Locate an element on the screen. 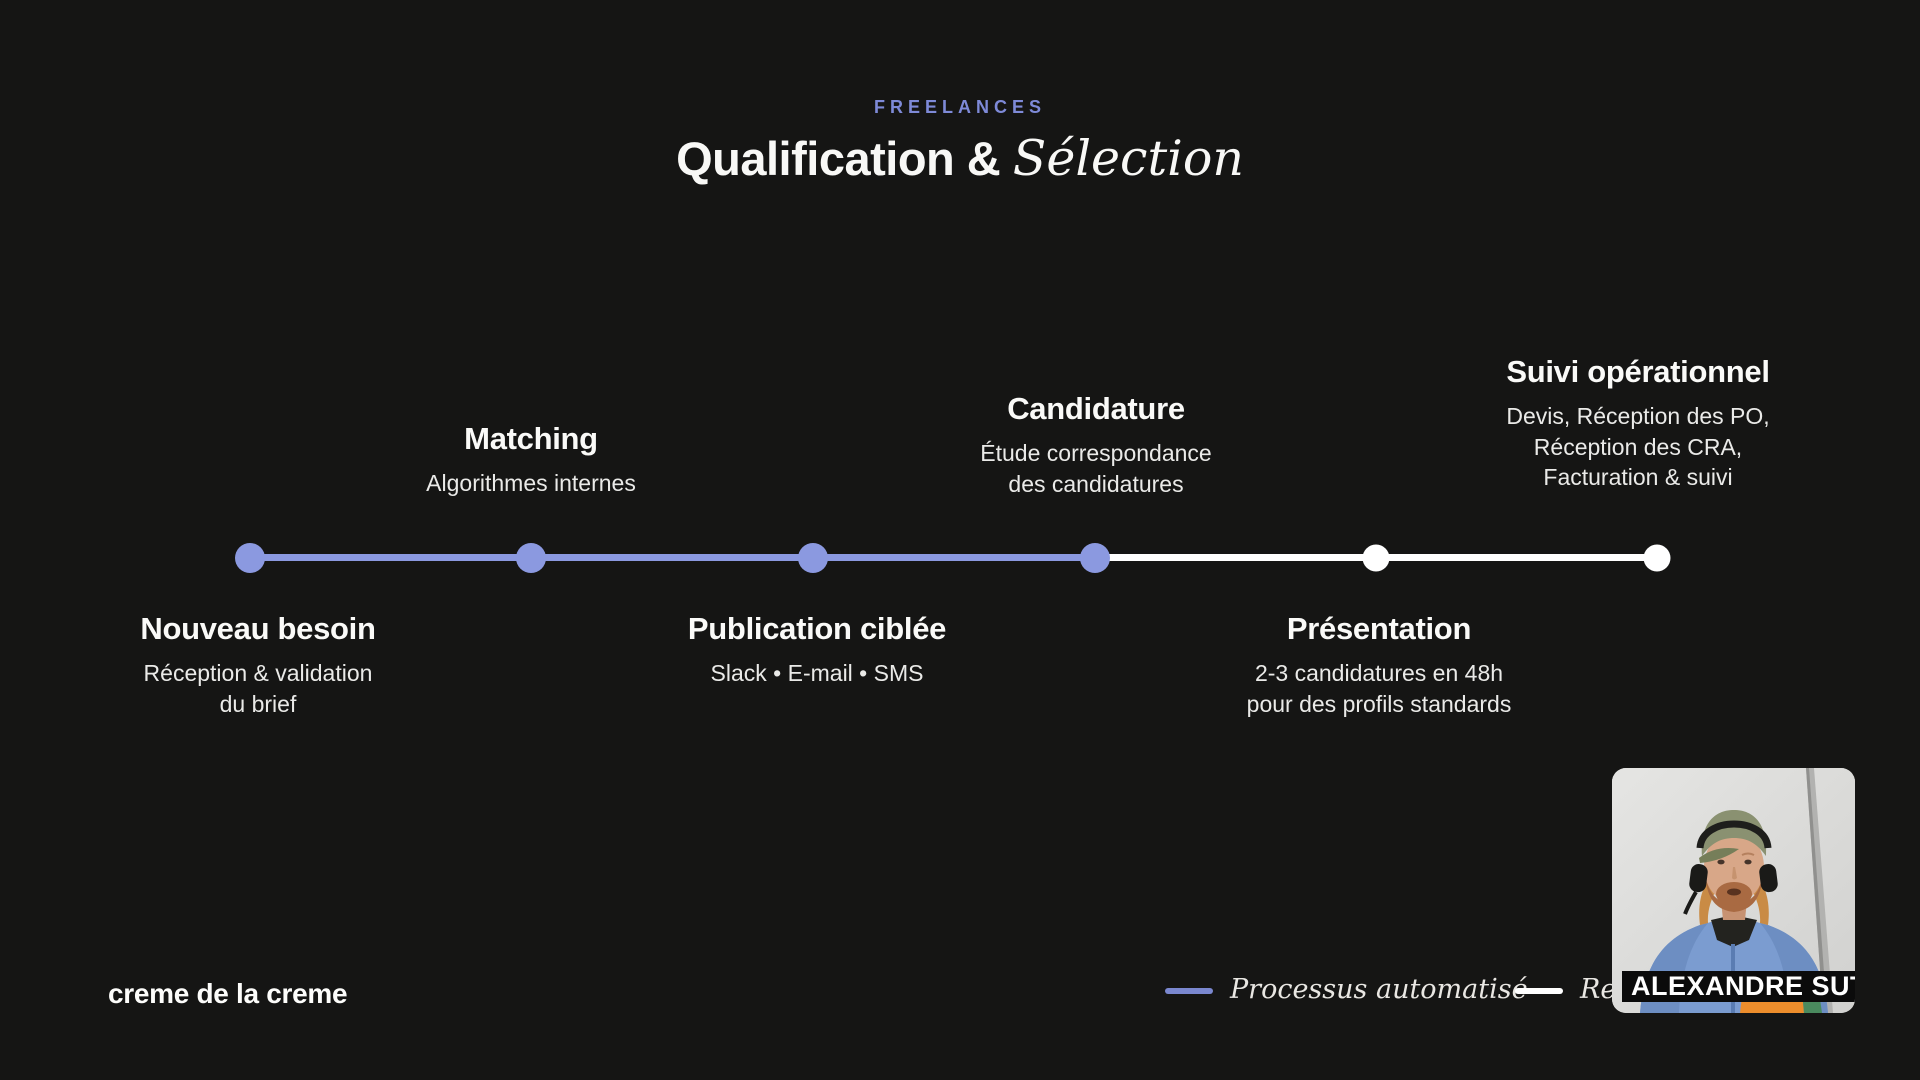 This screenshot has width=1920, height=1080. step-title: Nouveau besoin is located at coordinates (258, 628).